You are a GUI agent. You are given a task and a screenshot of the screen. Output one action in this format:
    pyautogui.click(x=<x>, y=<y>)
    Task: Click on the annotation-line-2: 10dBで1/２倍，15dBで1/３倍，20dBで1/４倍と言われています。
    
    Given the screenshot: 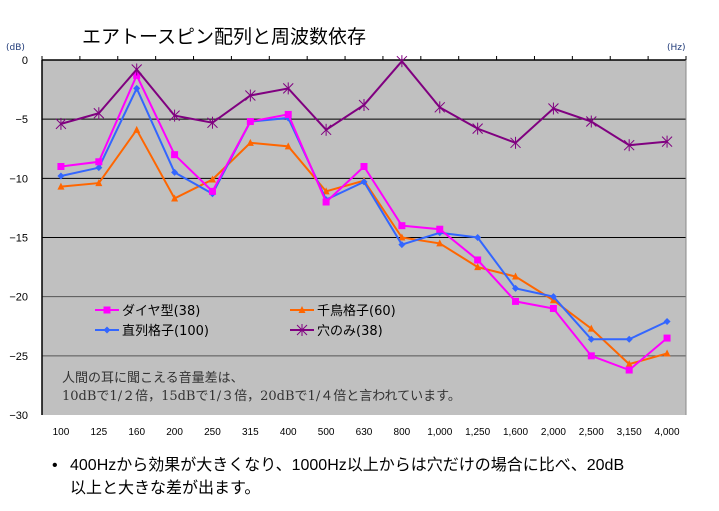 What is the action you would take?
    pyautogui.click(x=261, y=396)
    